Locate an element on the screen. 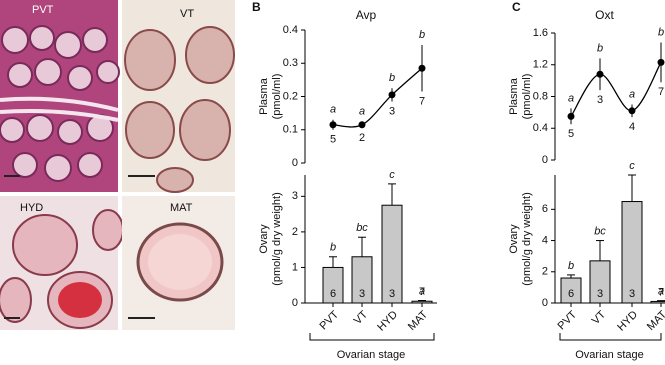 The height and width of the screenshot is (365, 665). y-tick-label: 0.2 is located at coordinates (290, 96).